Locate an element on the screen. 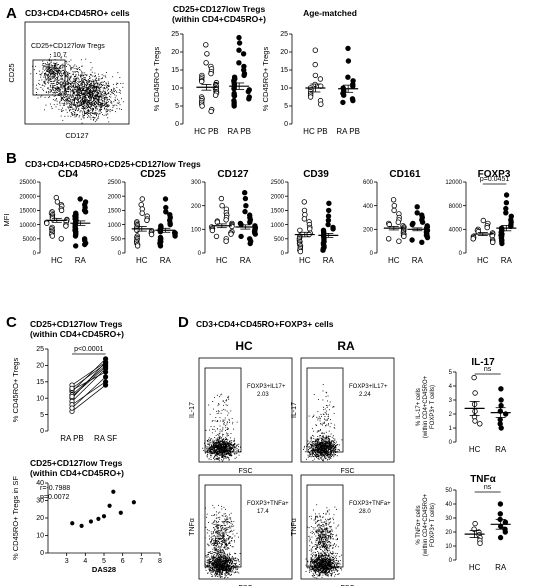  panel-c-p-text: p=0.0072 is located at coordinates (54, 497).